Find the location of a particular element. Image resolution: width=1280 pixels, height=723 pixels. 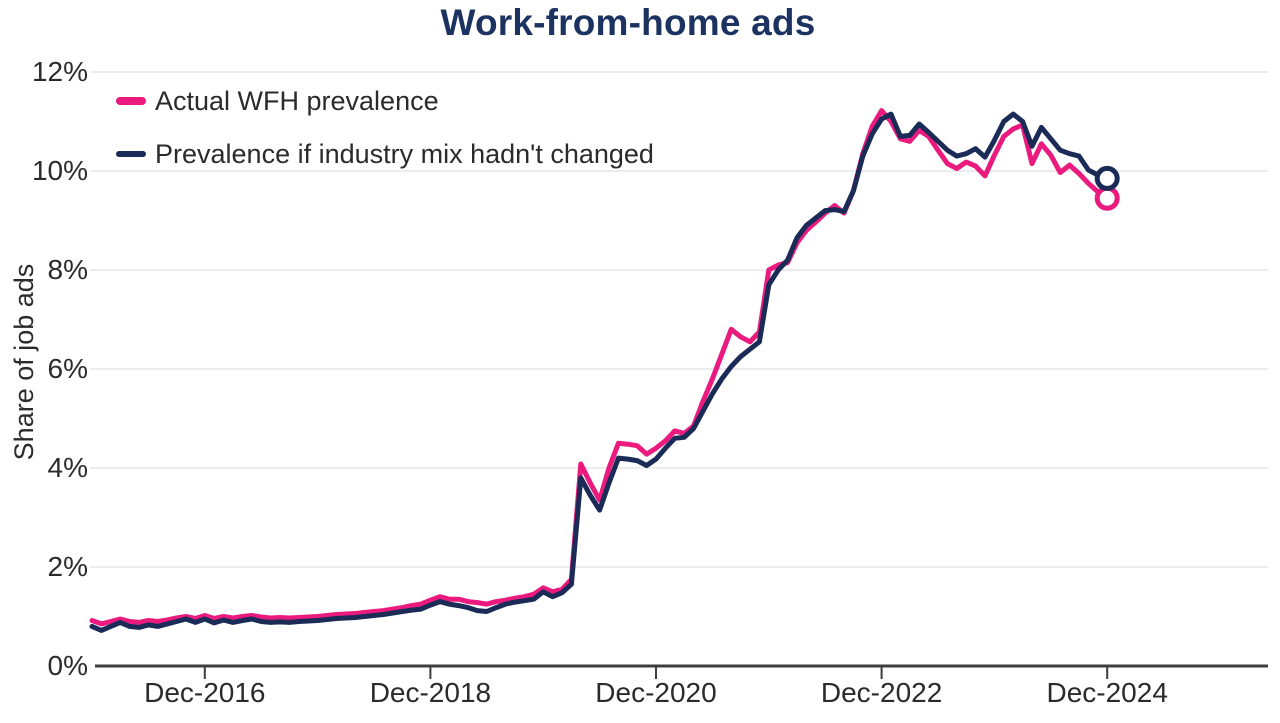

y-tick-label-0%: 0% is located at coordinates (68, 665).